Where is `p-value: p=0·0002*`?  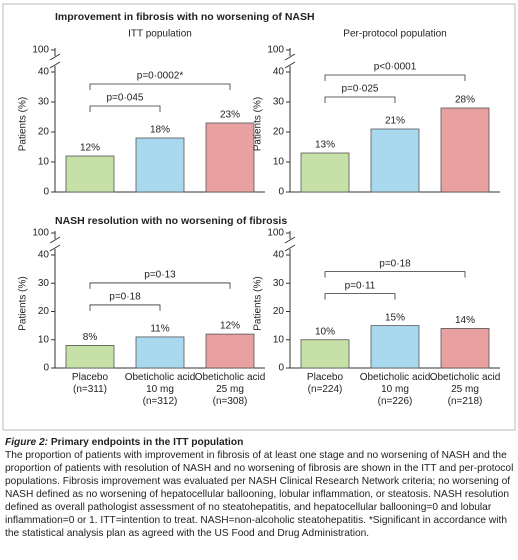 p-value: p=0·0002* is located at coordinates (160, 76).